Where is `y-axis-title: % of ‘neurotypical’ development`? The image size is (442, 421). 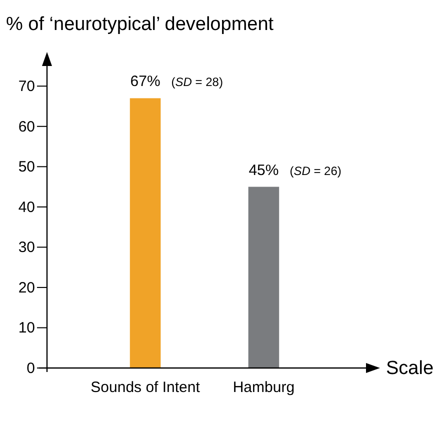 y-axis-title: % of ‘neurotypical’ development is located at coordinates (140, 24).